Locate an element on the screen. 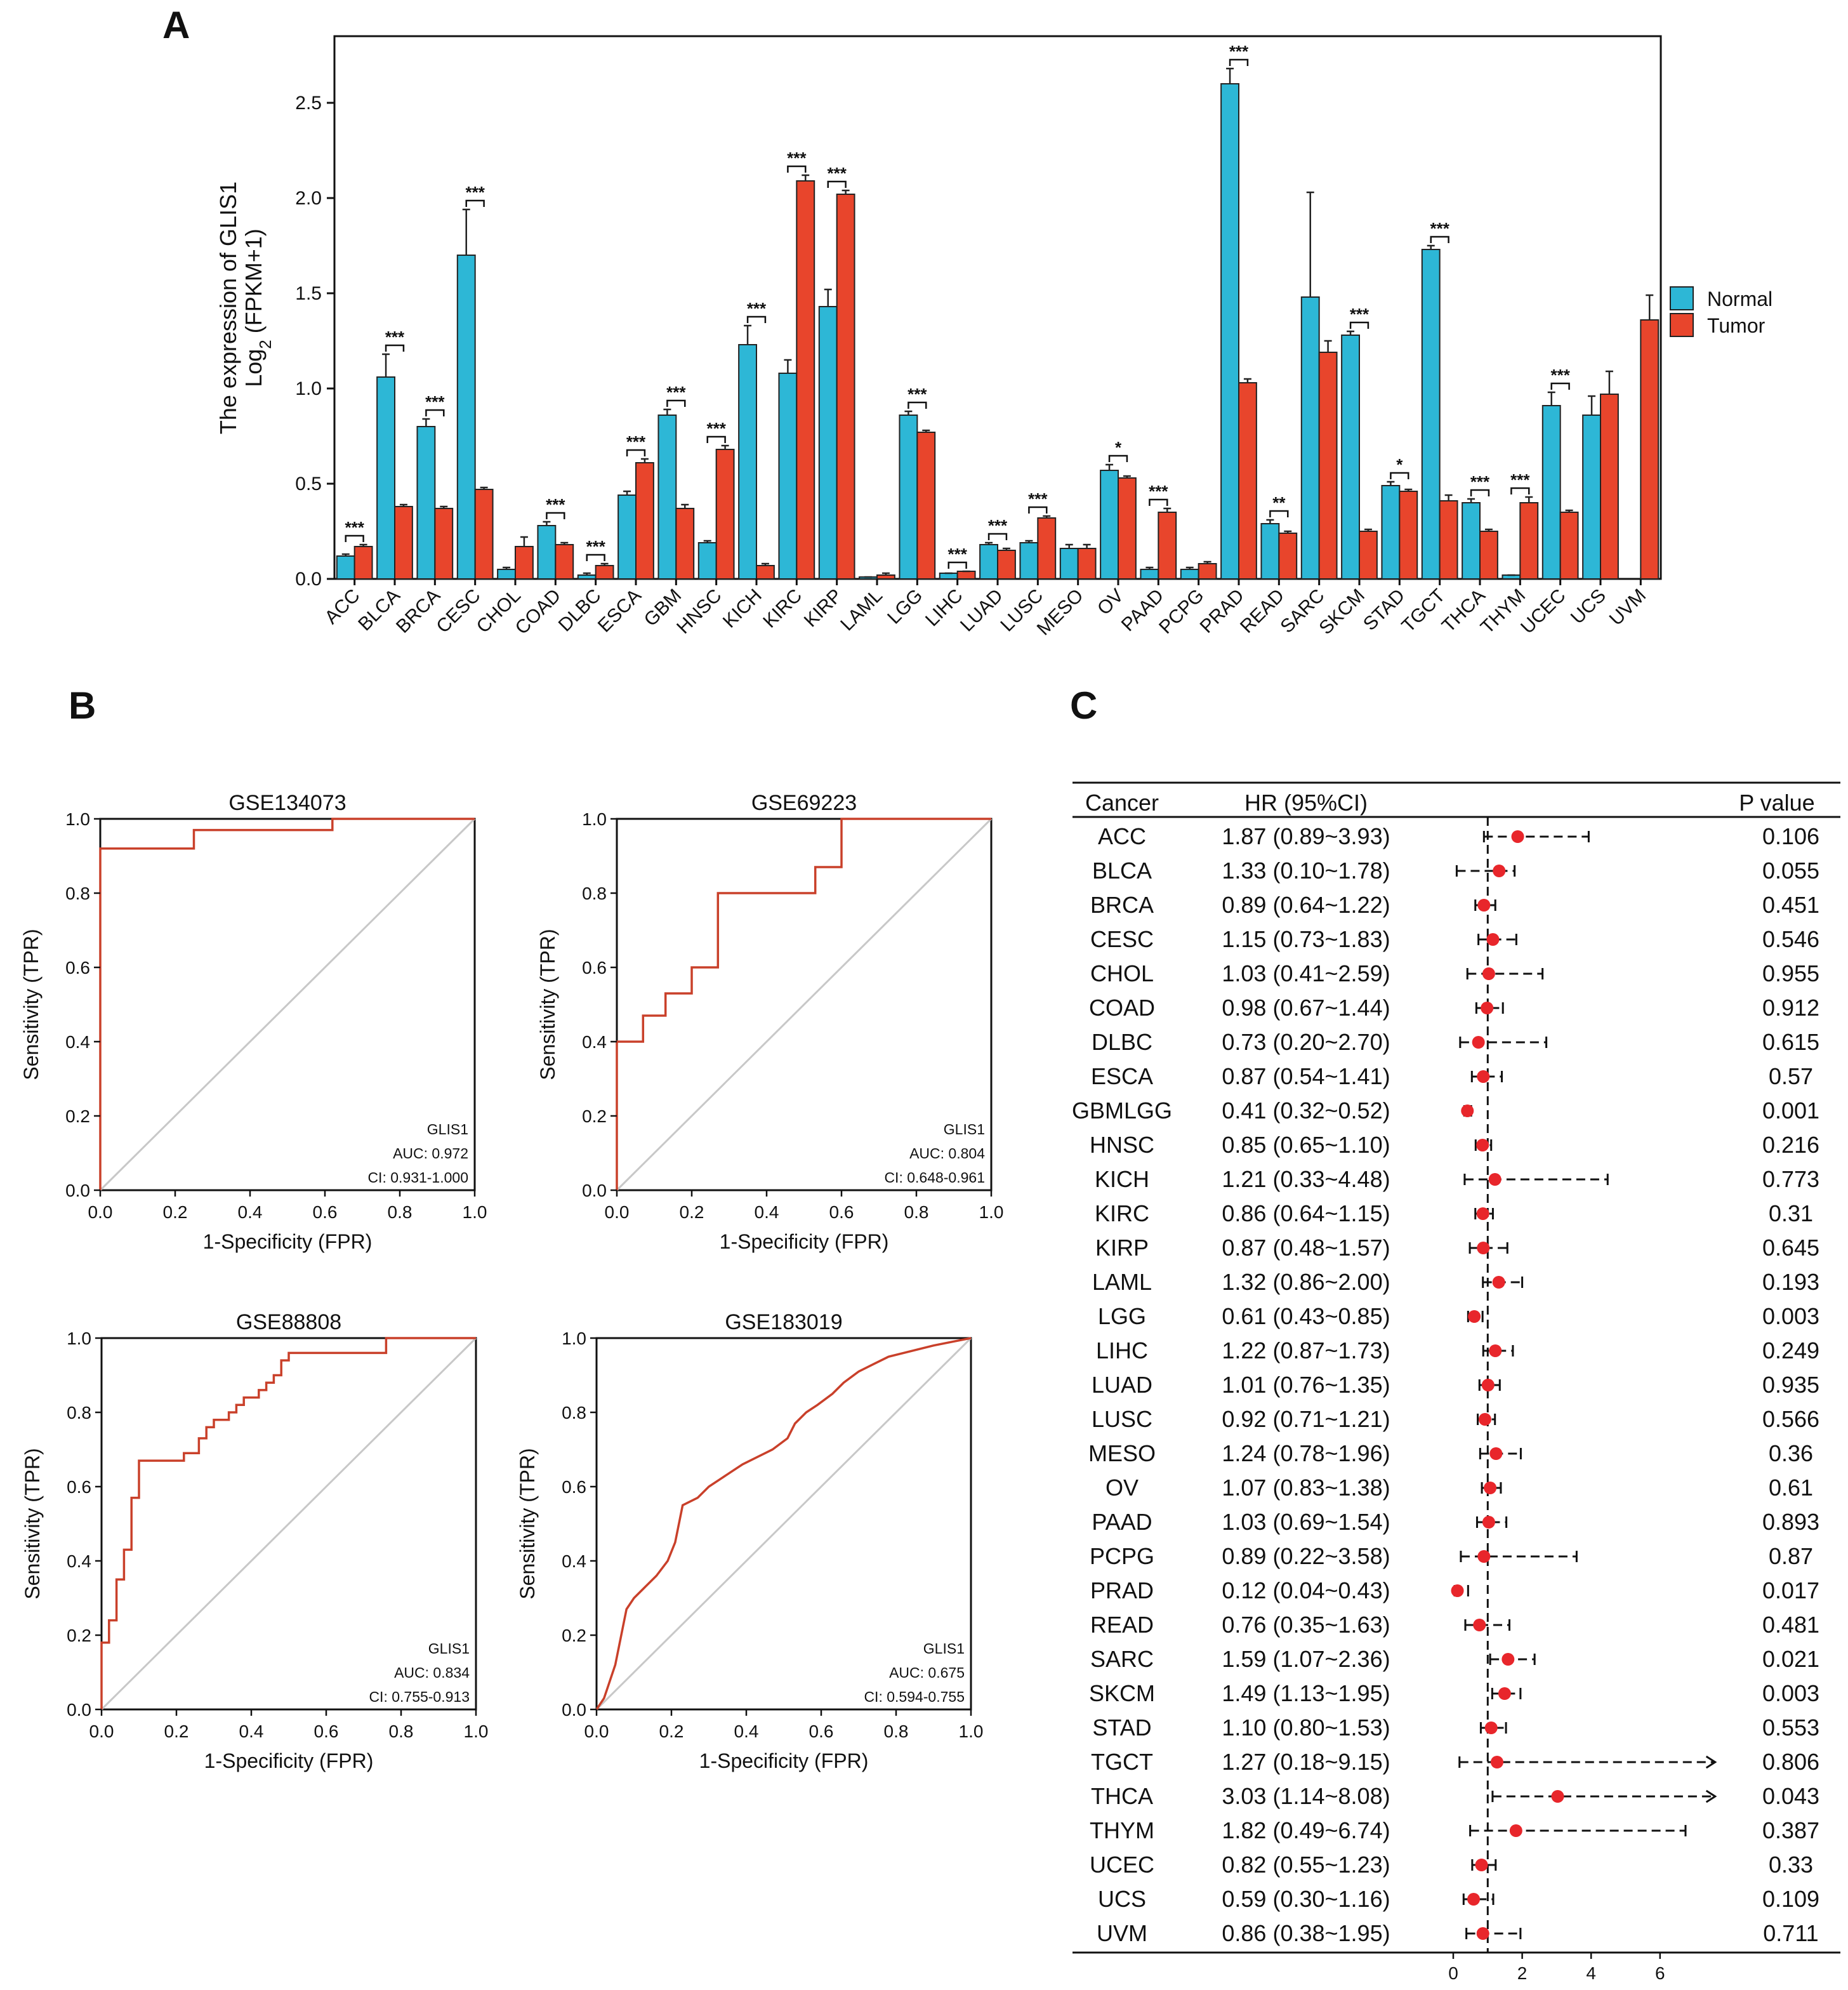 This screenshot has height=1990, width=1848. x-tick-label: READ is located at coordinates (1262, 611).